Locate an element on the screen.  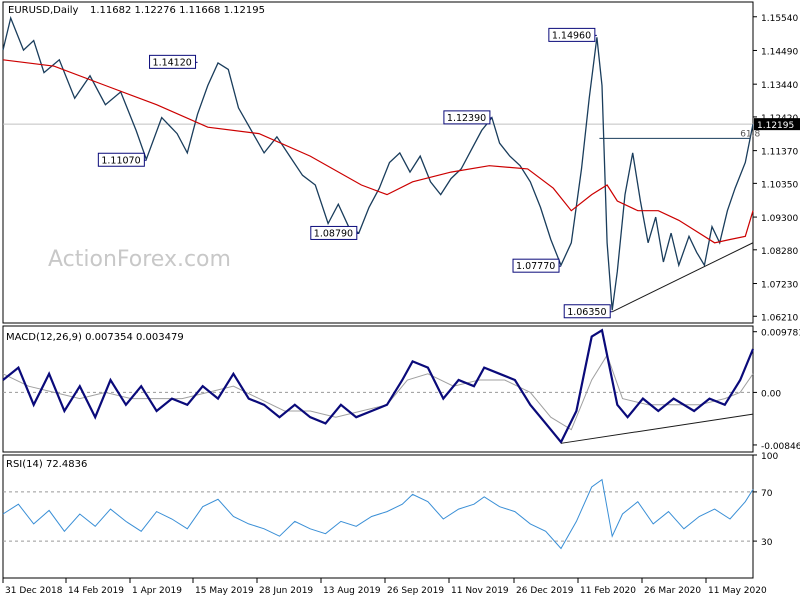
price-ytick-label: 1.10350 is located at coordinates (779, 185).